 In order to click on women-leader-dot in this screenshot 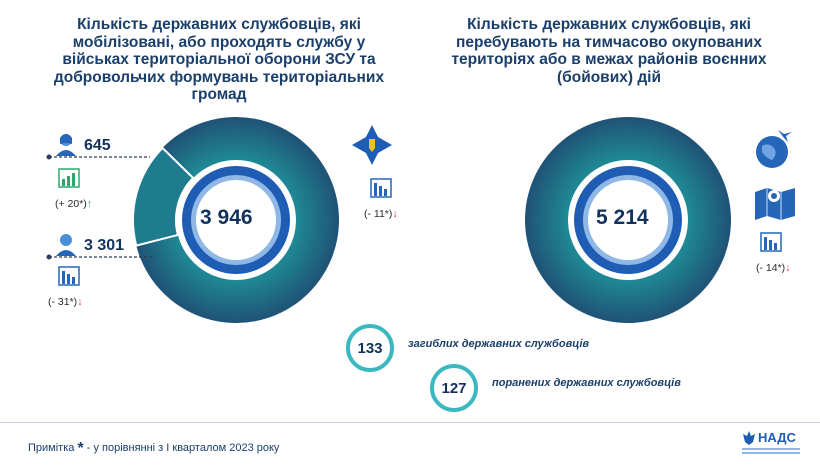, I will do `click(49, 157)`.